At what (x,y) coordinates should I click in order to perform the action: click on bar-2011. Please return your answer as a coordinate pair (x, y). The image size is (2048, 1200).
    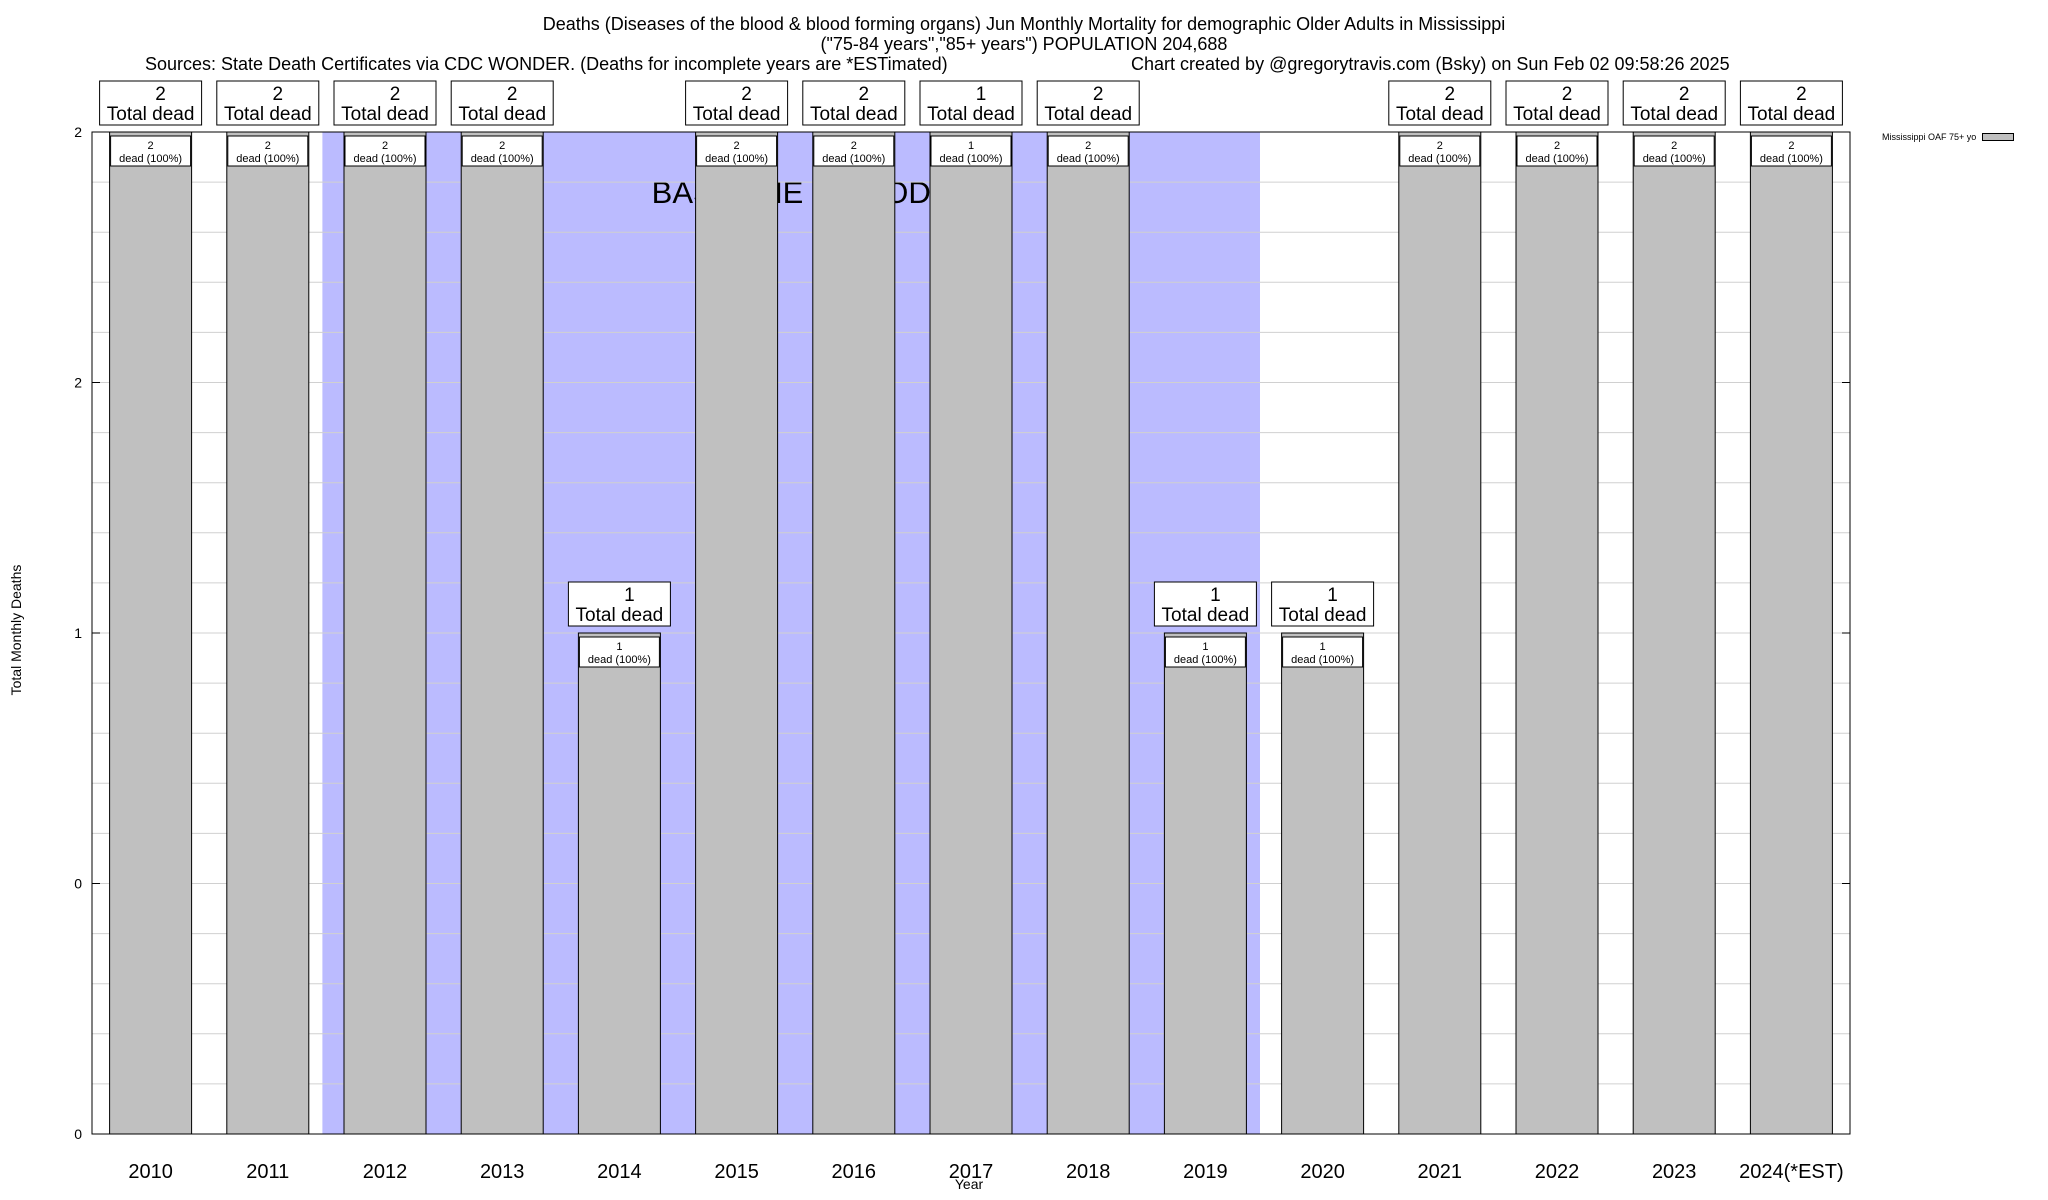
    Looking at the image, I should click on (268, 633).